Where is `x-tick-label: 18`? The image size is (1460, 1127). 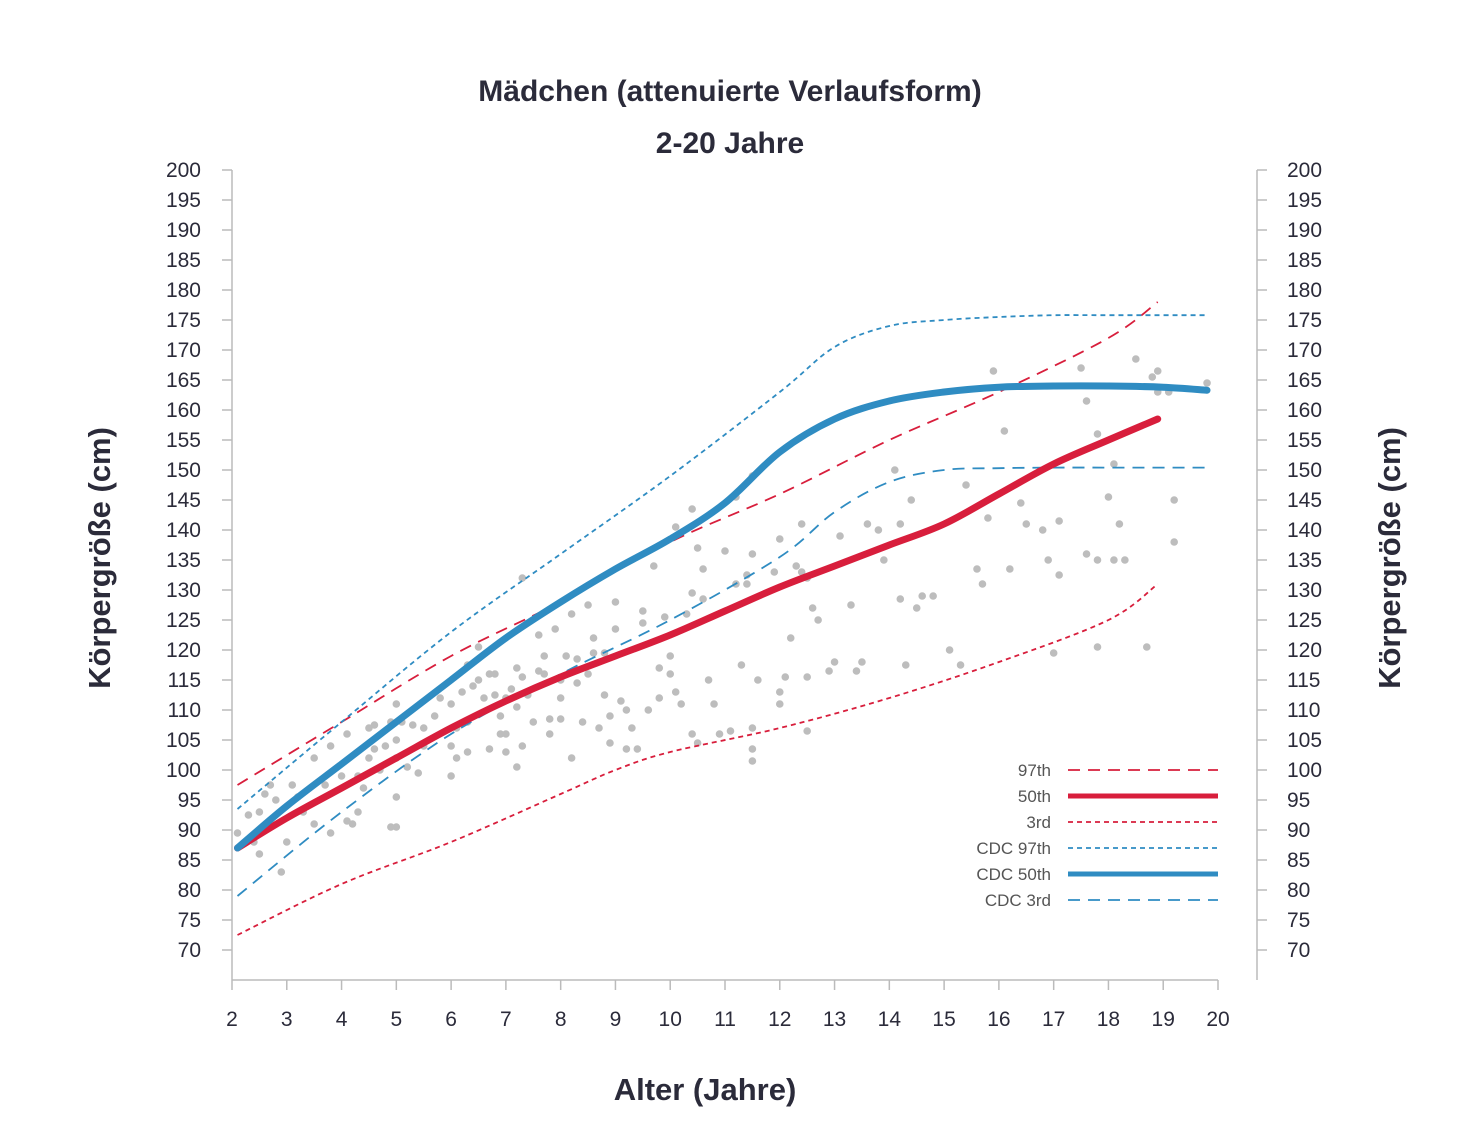
x-tick-label: 18 is located at coordinates (1108, 1019).